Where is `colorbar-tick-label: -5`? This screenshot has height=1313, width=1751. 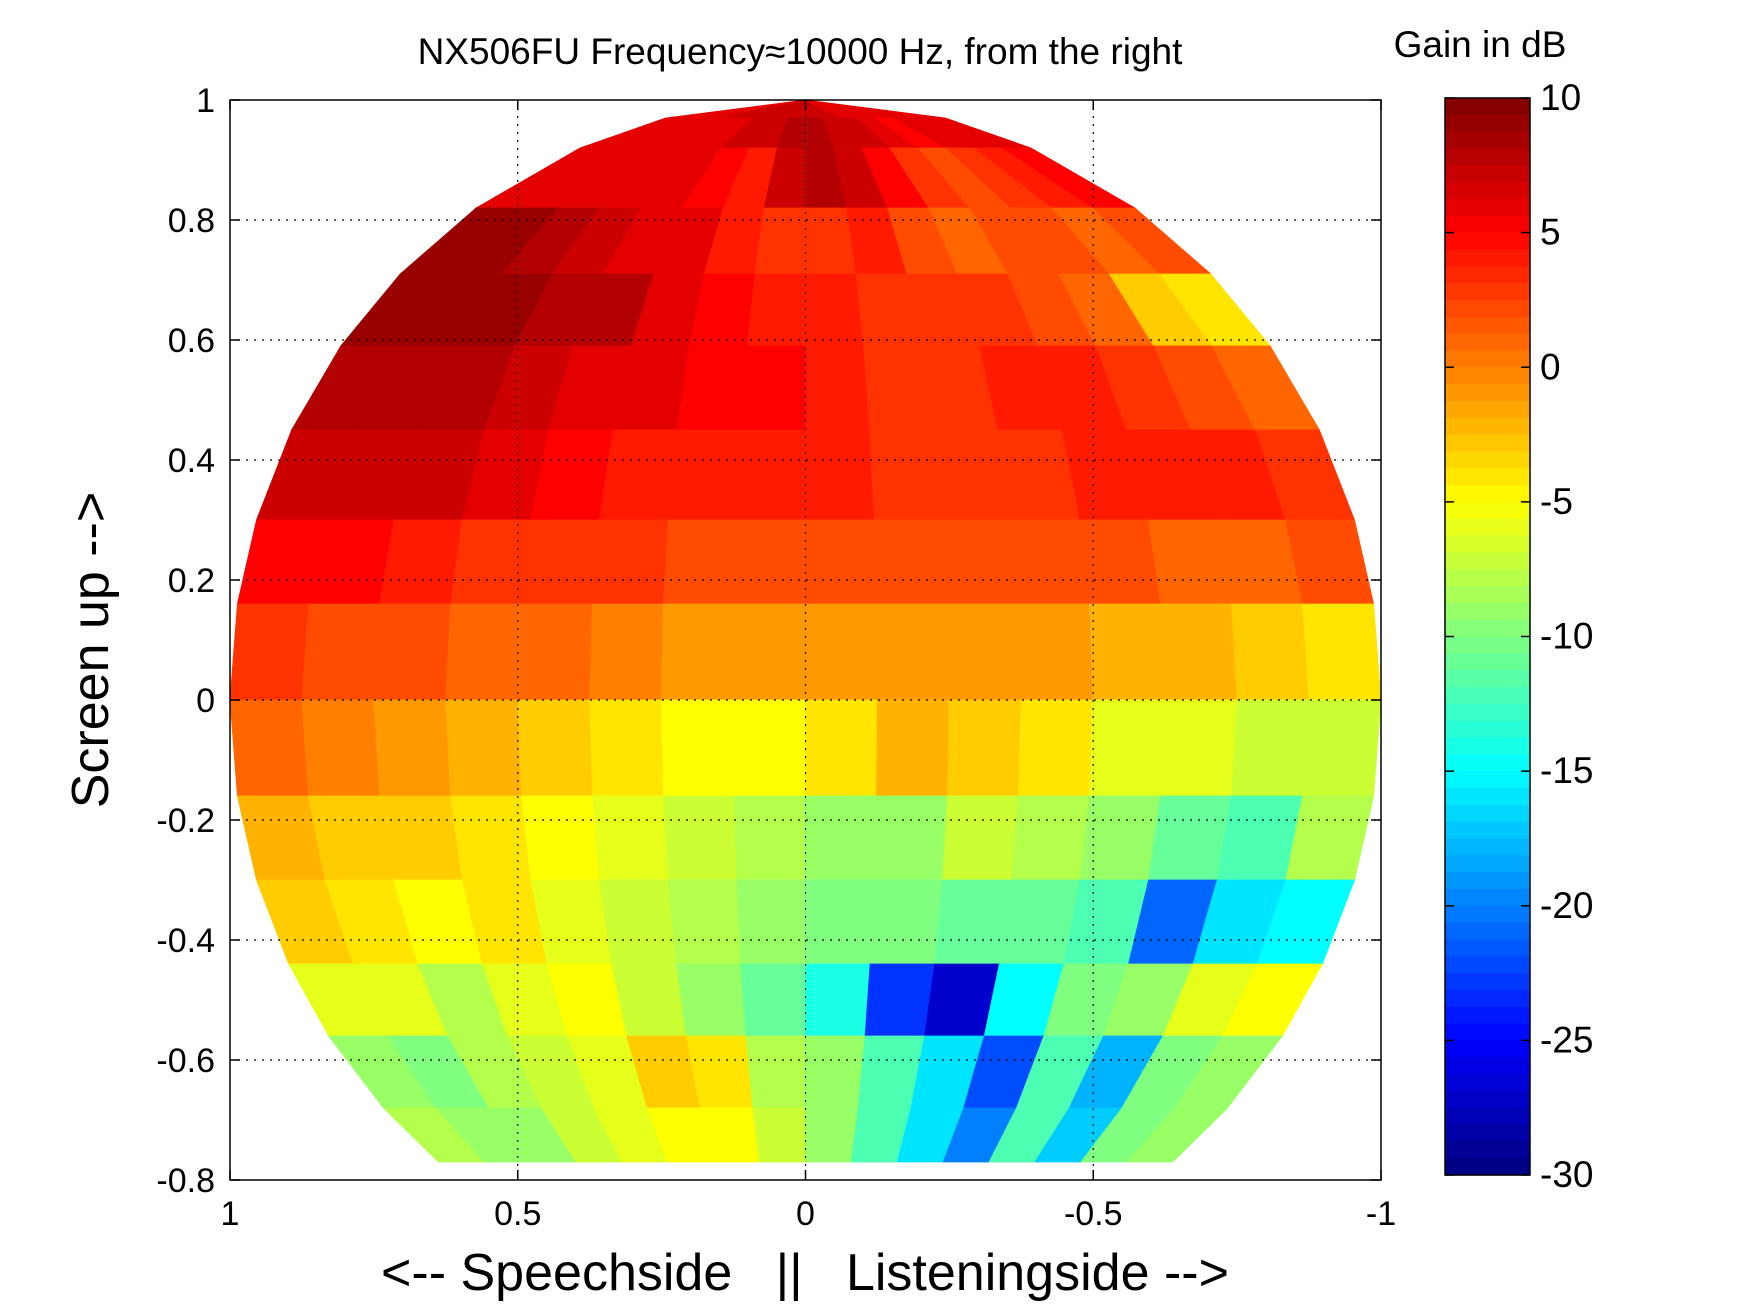
colorbar-tick-label: -5 is located at coordinates (1556, 501).